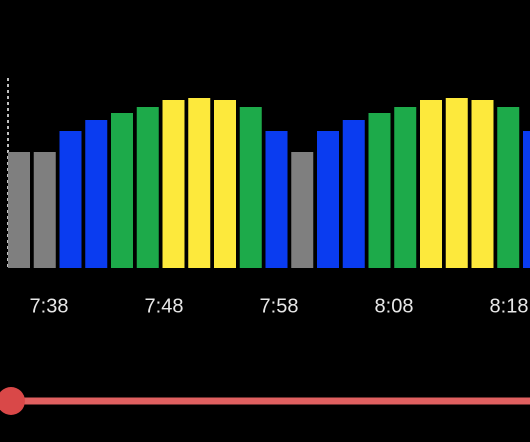  Describe the element at coordinates (265, 401) in the screenshot. I see `slider` at that location.